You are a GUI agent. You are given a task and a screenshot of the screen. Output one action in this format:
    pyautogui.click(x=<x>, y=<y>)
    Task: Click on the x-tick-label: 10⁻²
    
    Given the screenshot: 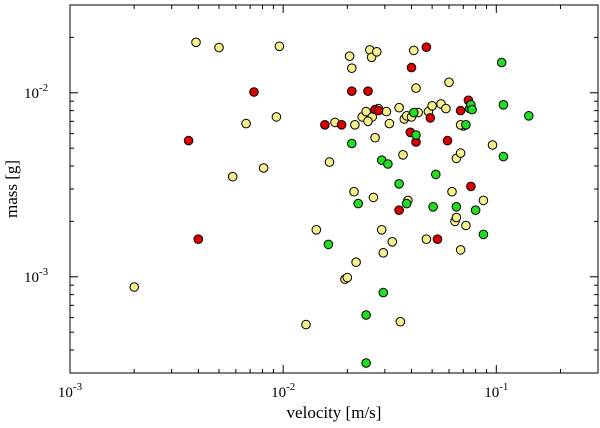 What is the action you would take?
    pyautogui.click(x=283, y=391)
    